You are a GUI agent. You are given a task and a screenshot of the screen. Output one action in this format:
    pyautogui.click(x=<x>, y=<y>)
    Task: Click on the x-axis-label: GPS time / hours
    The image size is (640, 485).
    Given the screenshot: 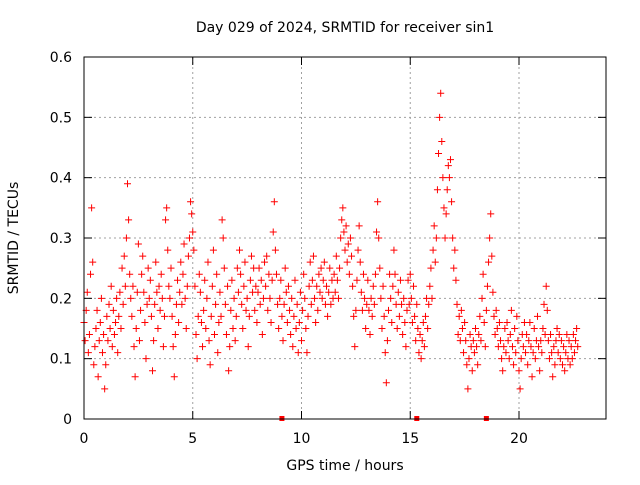 What is the action you would take?
    pyautogui.click(x=344, y=466)
    